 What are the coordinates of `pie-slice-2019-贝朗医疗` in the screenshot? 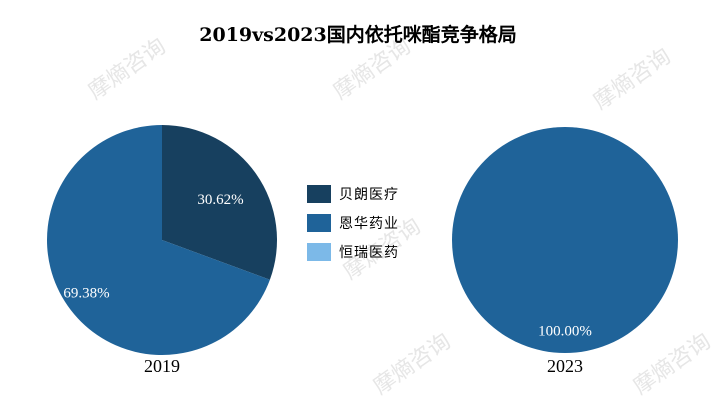 It's located at (219, 202).